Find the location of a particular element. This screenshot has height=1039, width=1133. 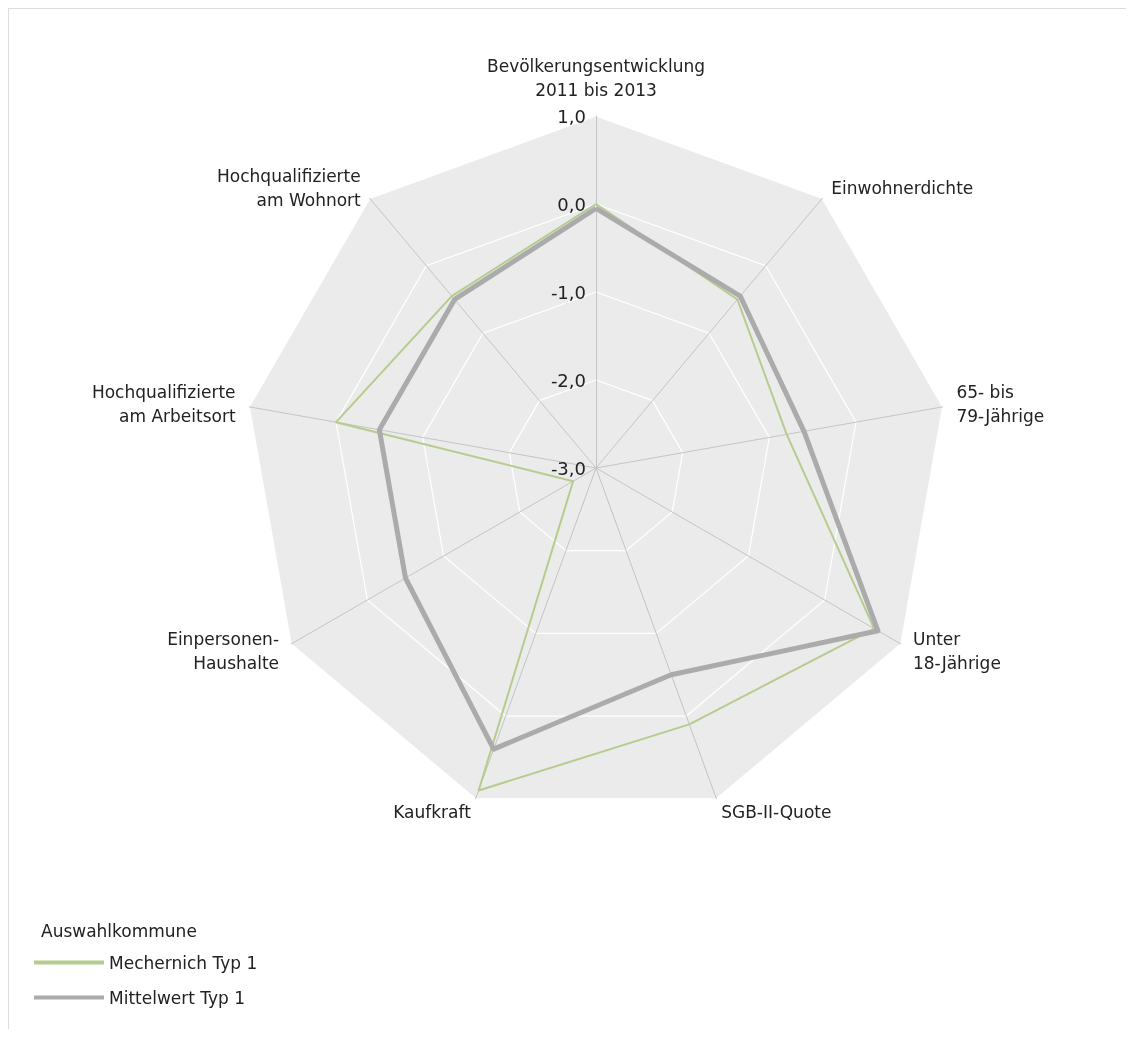

spoke-label: Unter 18-Jährige is located at coordinates (956, 651).